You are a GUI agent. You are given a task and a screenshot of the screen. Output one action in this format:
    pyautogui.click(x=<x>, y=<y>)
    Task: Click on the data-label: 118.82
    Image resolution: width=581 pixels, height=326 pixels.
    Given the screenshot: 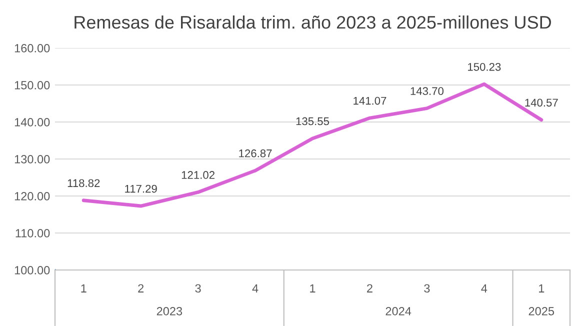 What is the action you would take?
    pyautogui.click(x=84, y=183)
    